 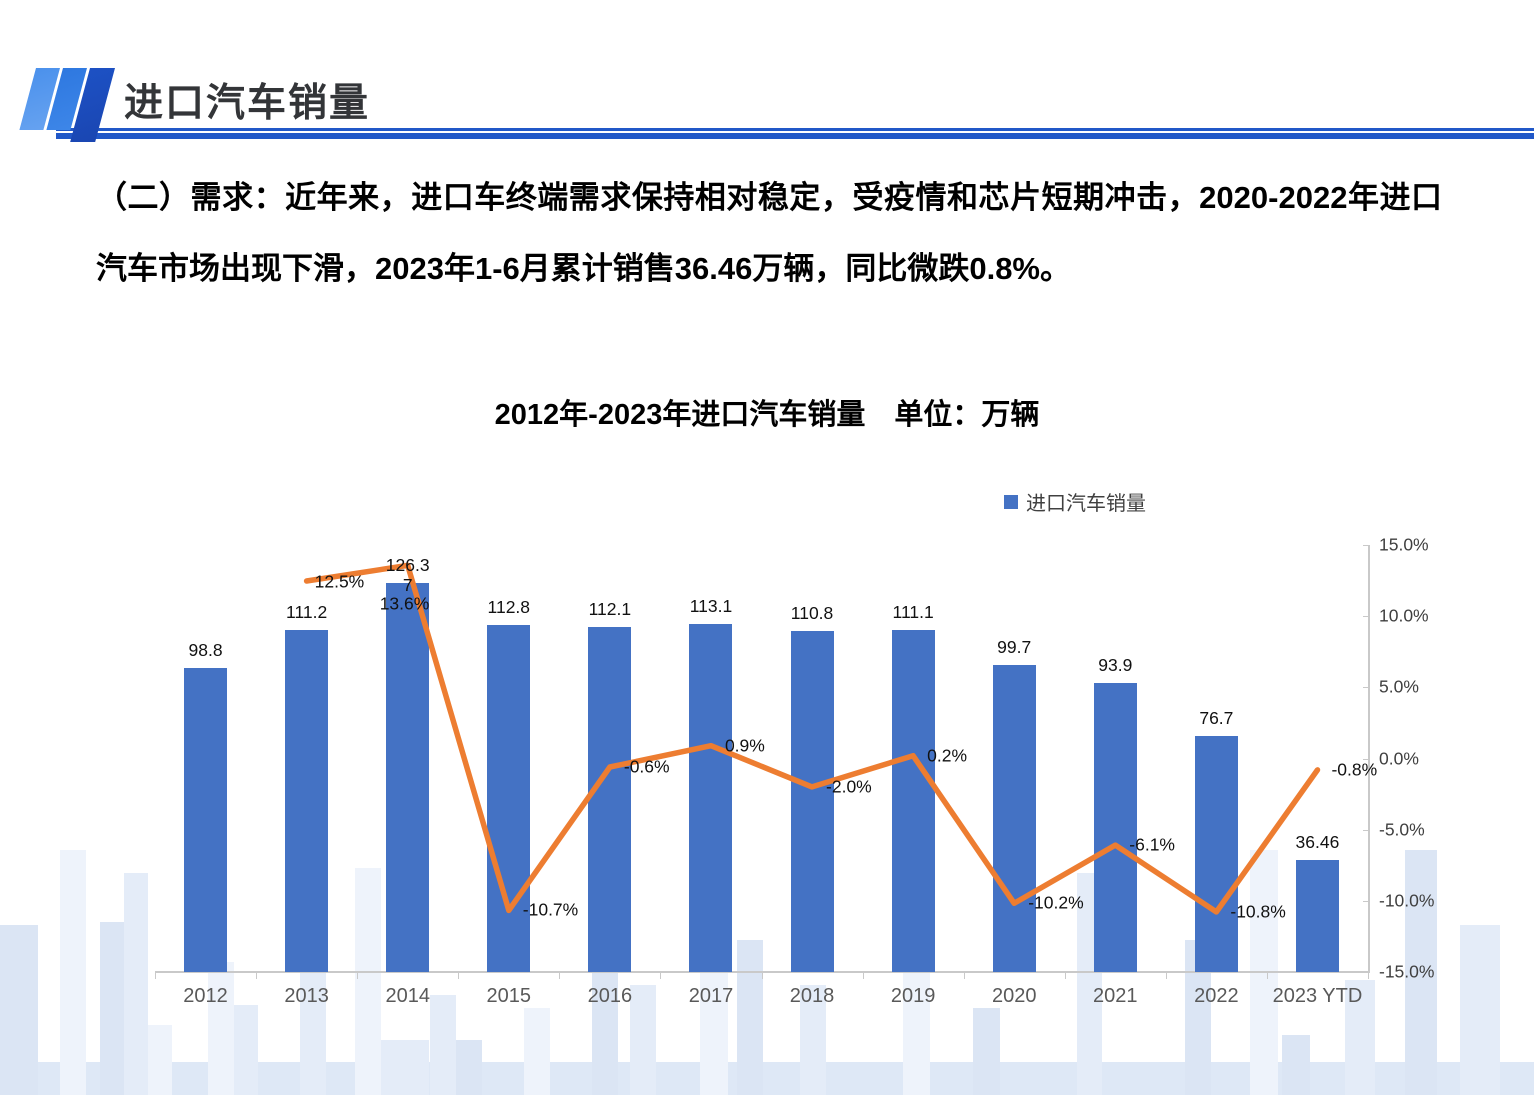 What do you see at coordinates (812, 996) in the screenshot?
I see `x-axis-label: 2018` at bounding box center [812, 996].